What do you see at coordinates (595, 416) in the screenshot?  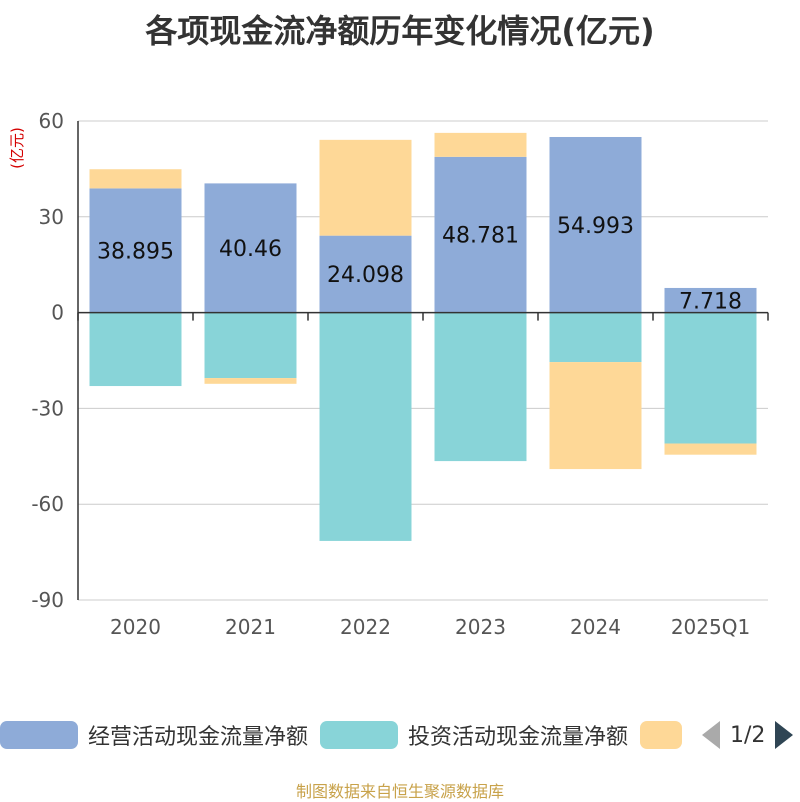 I see `bar-3-2024` at bounding box center [595, 416].